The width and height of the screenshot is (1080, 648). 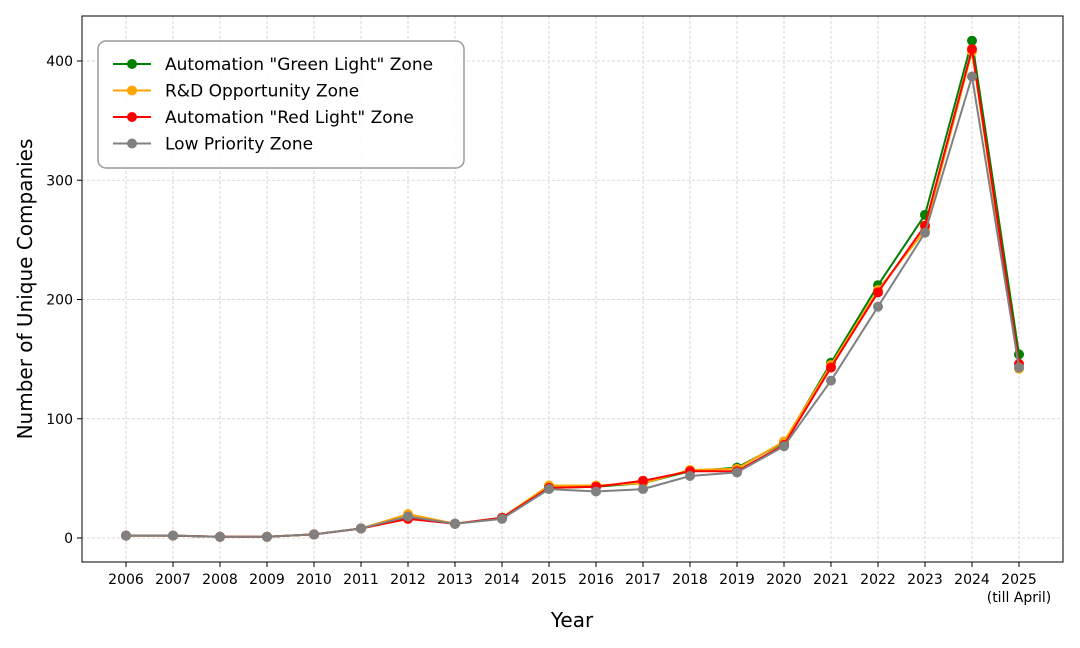 I want to click on x-tick-label: 2014, so click(x=502, y=580).